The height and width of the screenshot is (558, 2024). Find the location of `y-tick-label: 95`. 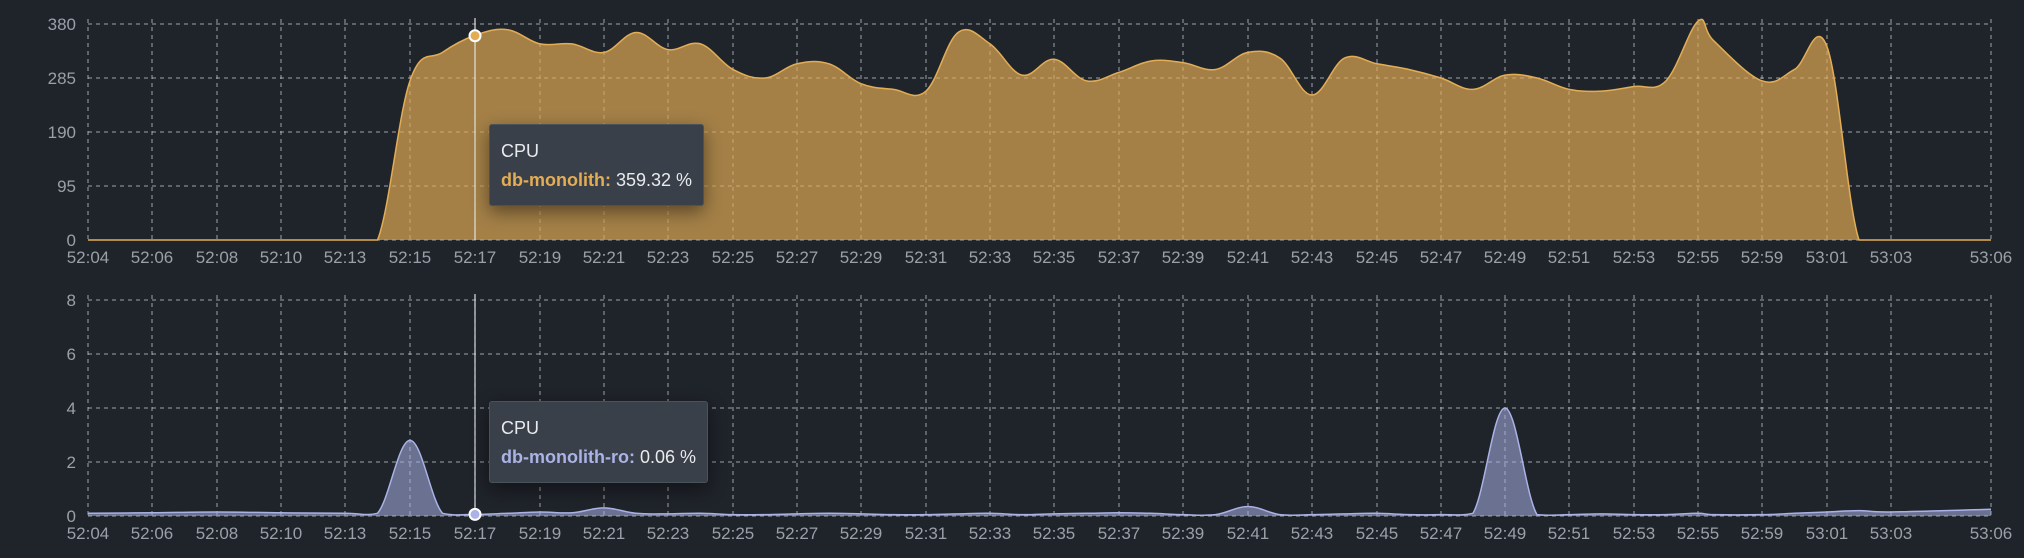

y-tick-label: 95 is located at coordinates (66, 186).